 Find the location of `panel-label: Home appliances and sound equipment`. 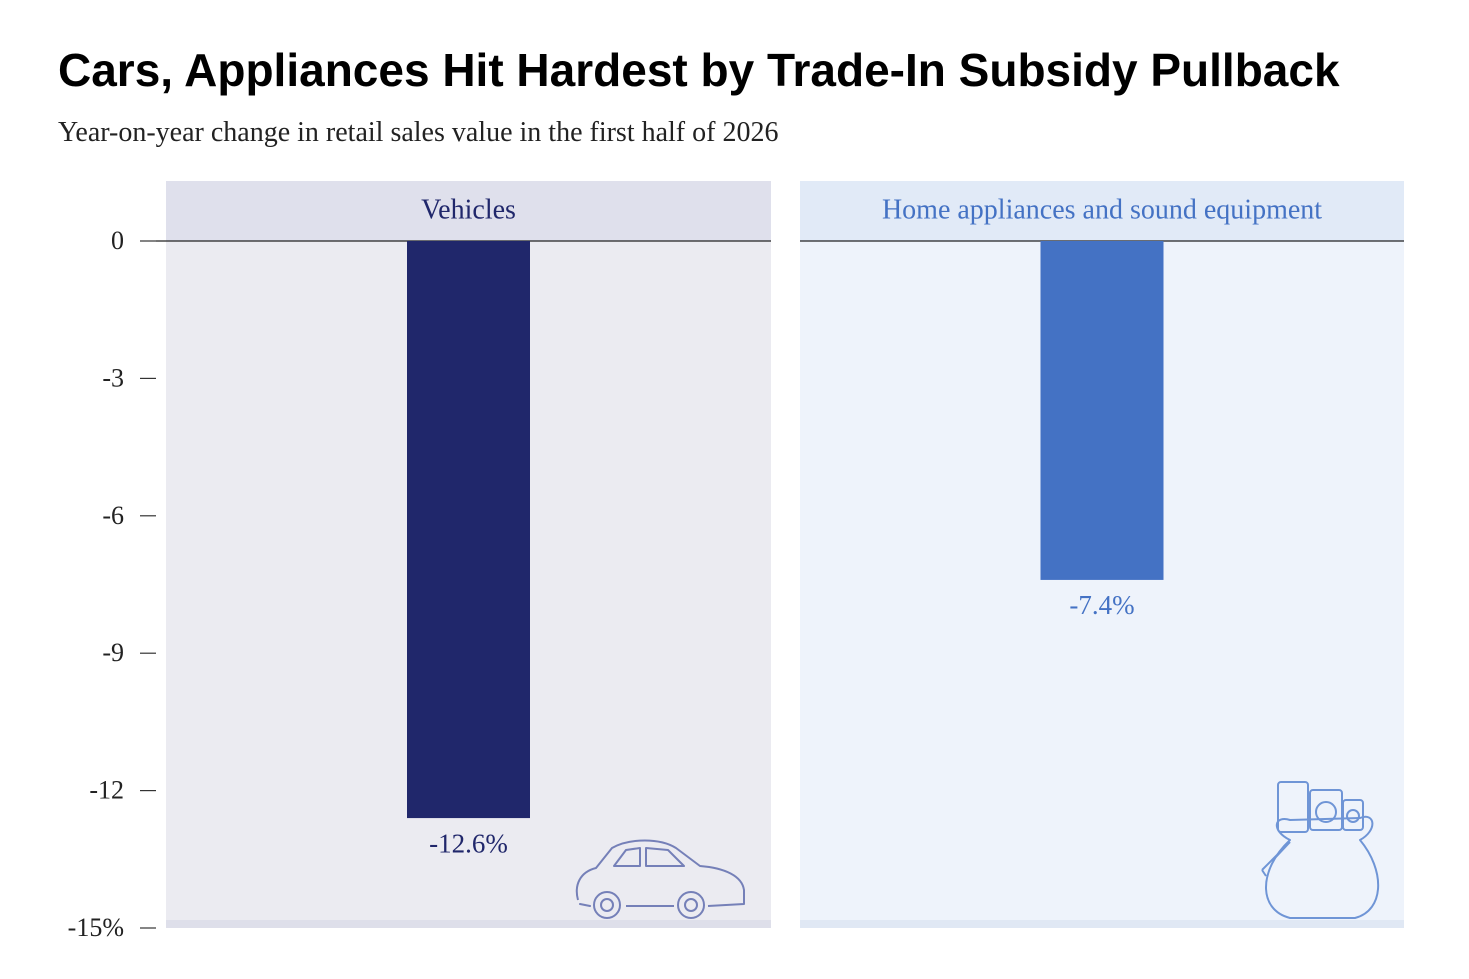

panel-label: Home appliances and sound equipment is located at coordinates (1102, 209).